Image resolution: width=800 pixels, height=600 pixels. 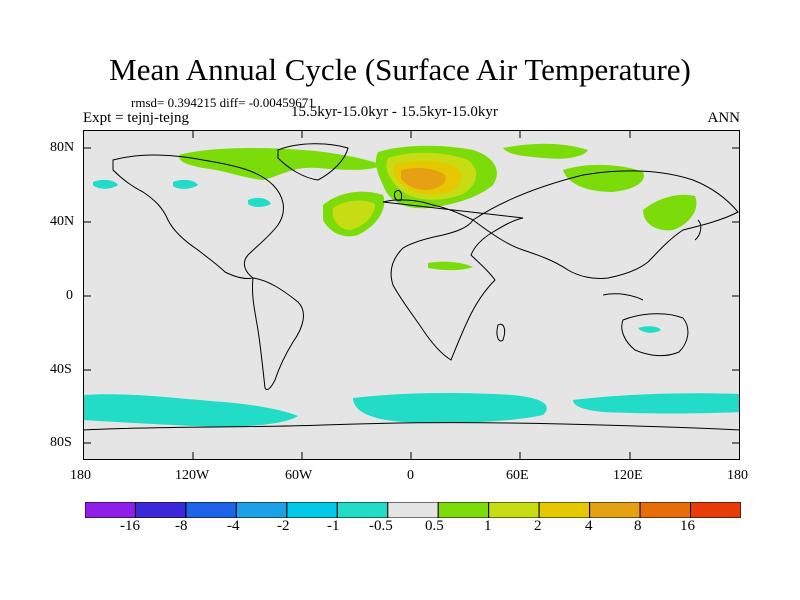 I want to click on lon-tick-label: 120E, so click(x=628, y=475).